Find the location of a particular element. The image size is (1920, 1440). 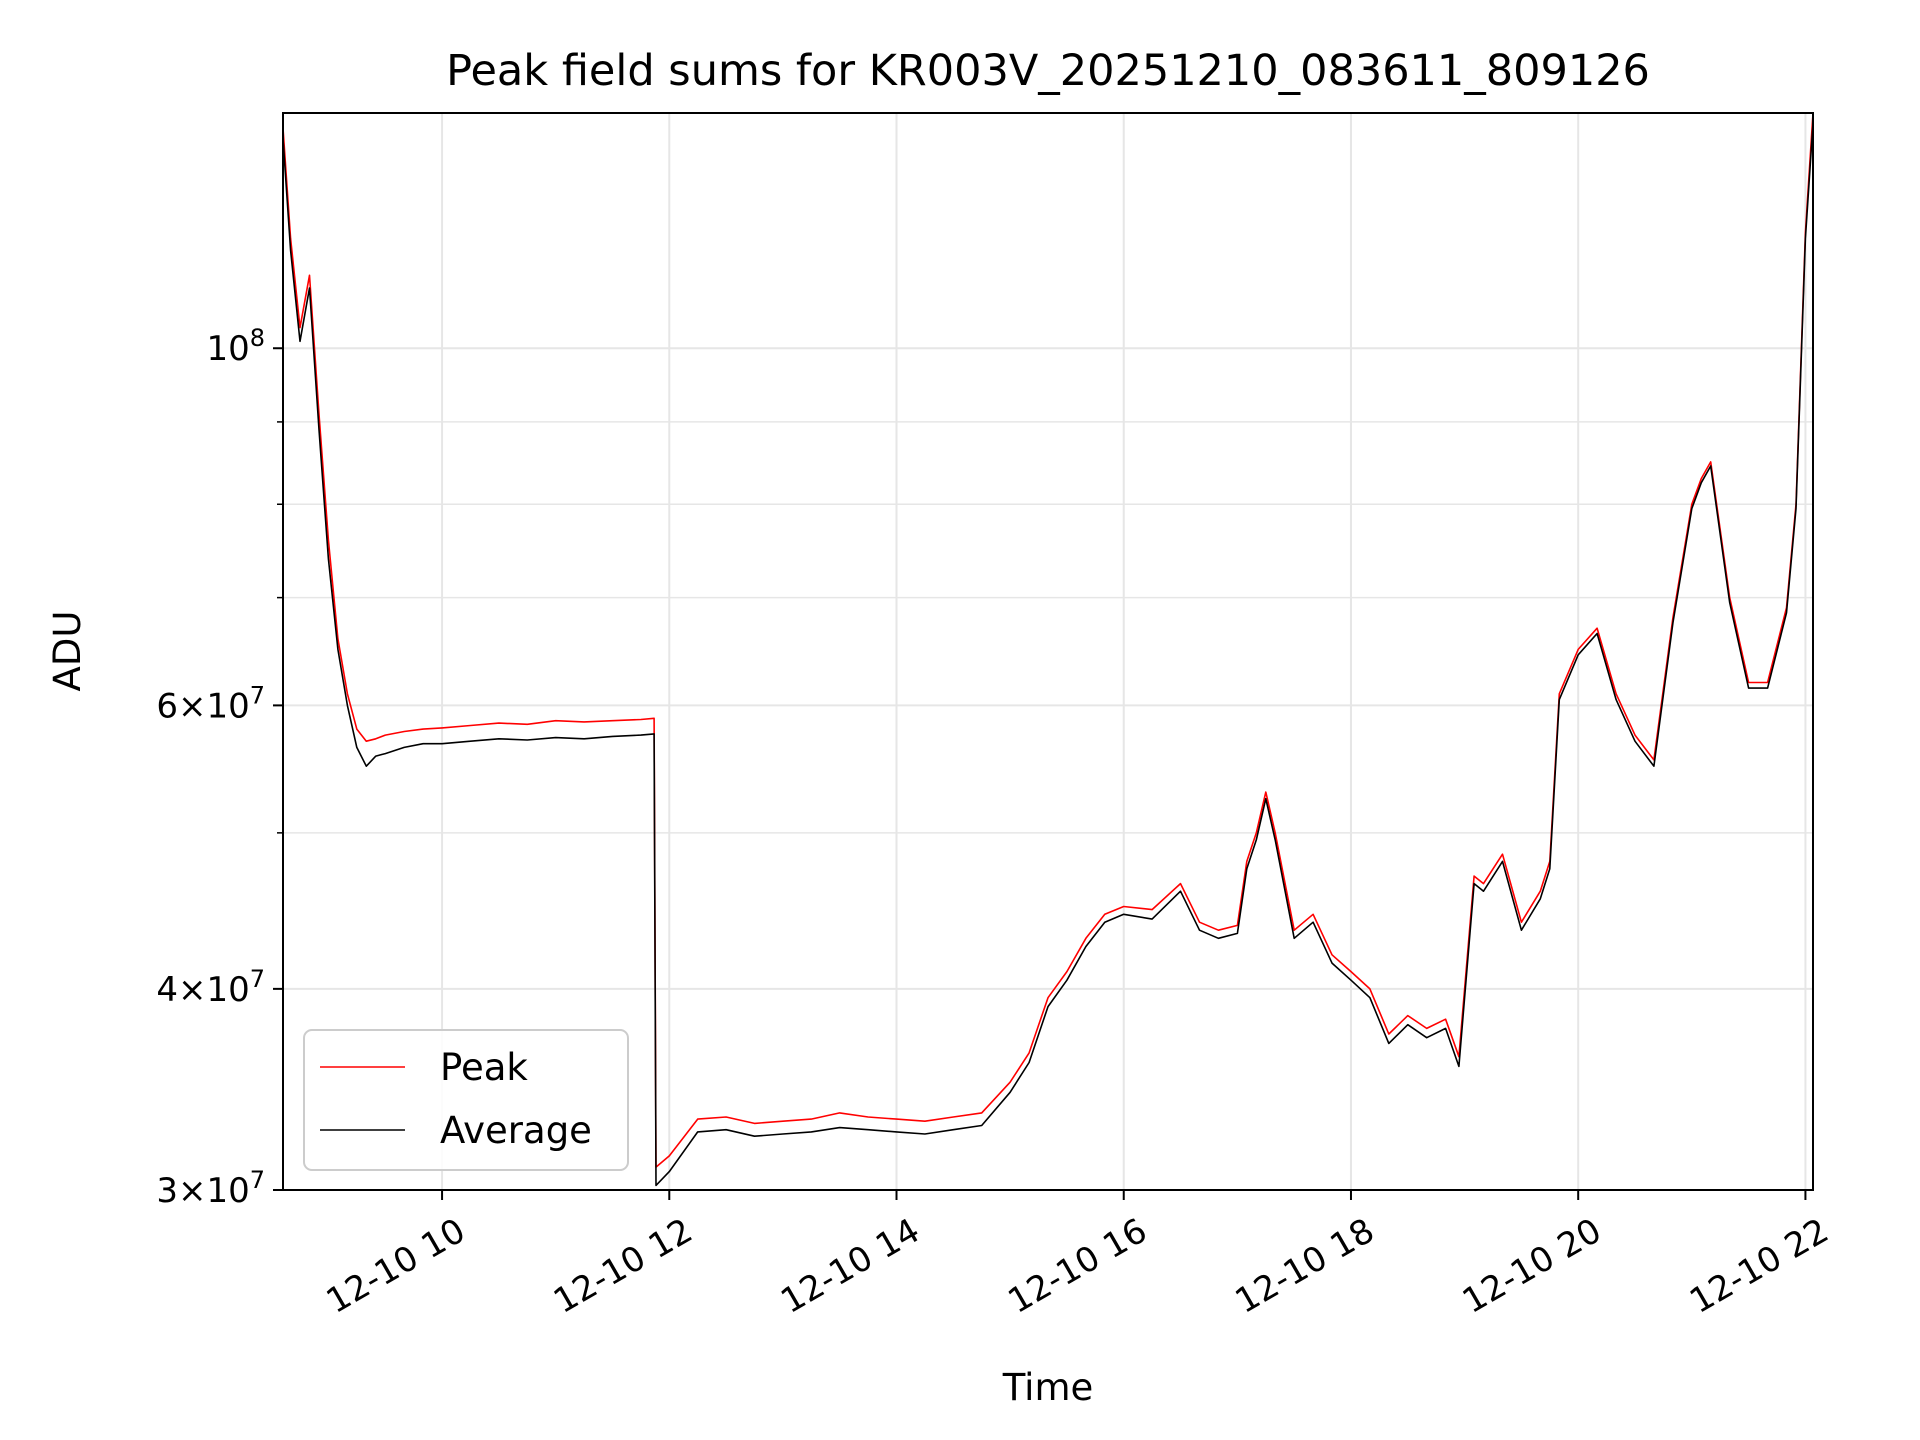

legend-average-label: Average is located at coordinates (516, 1130).